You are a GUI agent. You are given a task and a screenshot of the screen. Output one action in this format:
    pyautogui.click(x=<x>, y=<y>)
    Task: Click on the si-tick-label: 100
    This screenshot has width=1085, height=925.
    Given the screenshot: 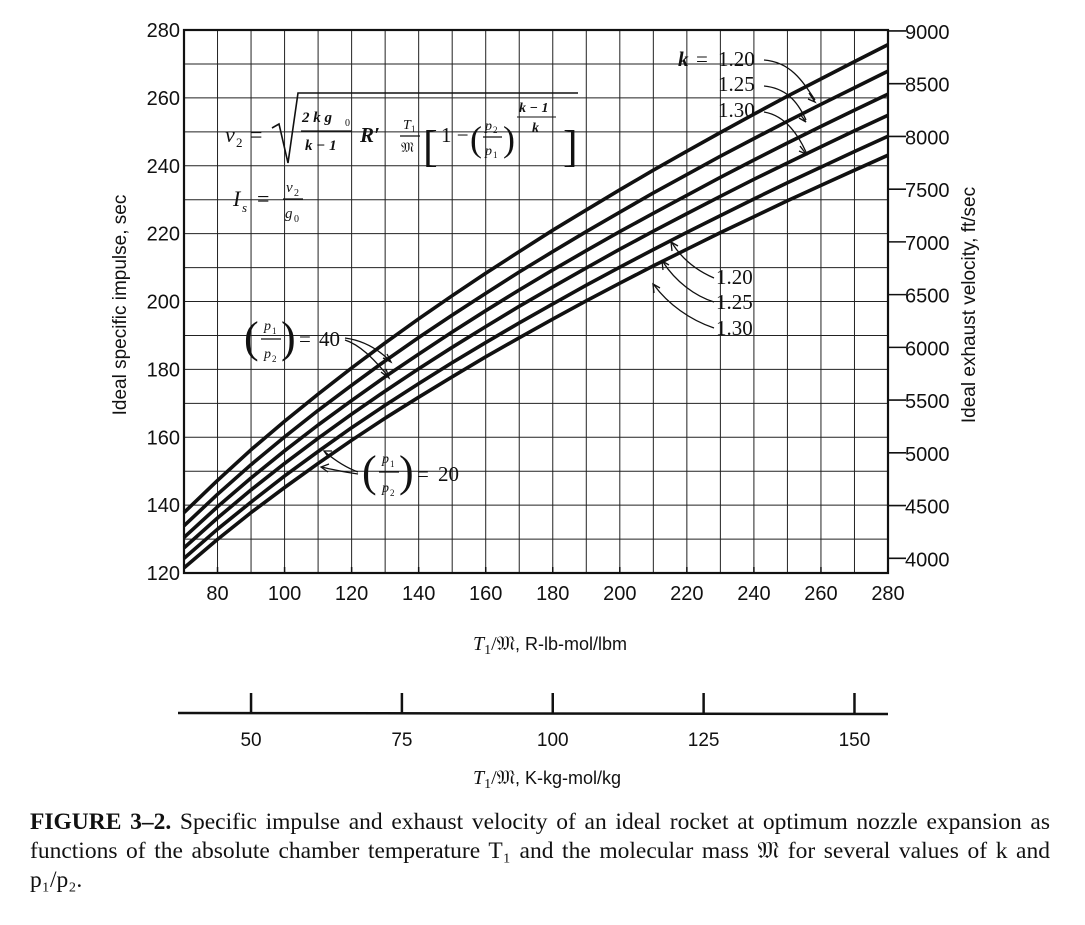 What is the action you would take?
    pyautogui.click(x=553, y=740)
    